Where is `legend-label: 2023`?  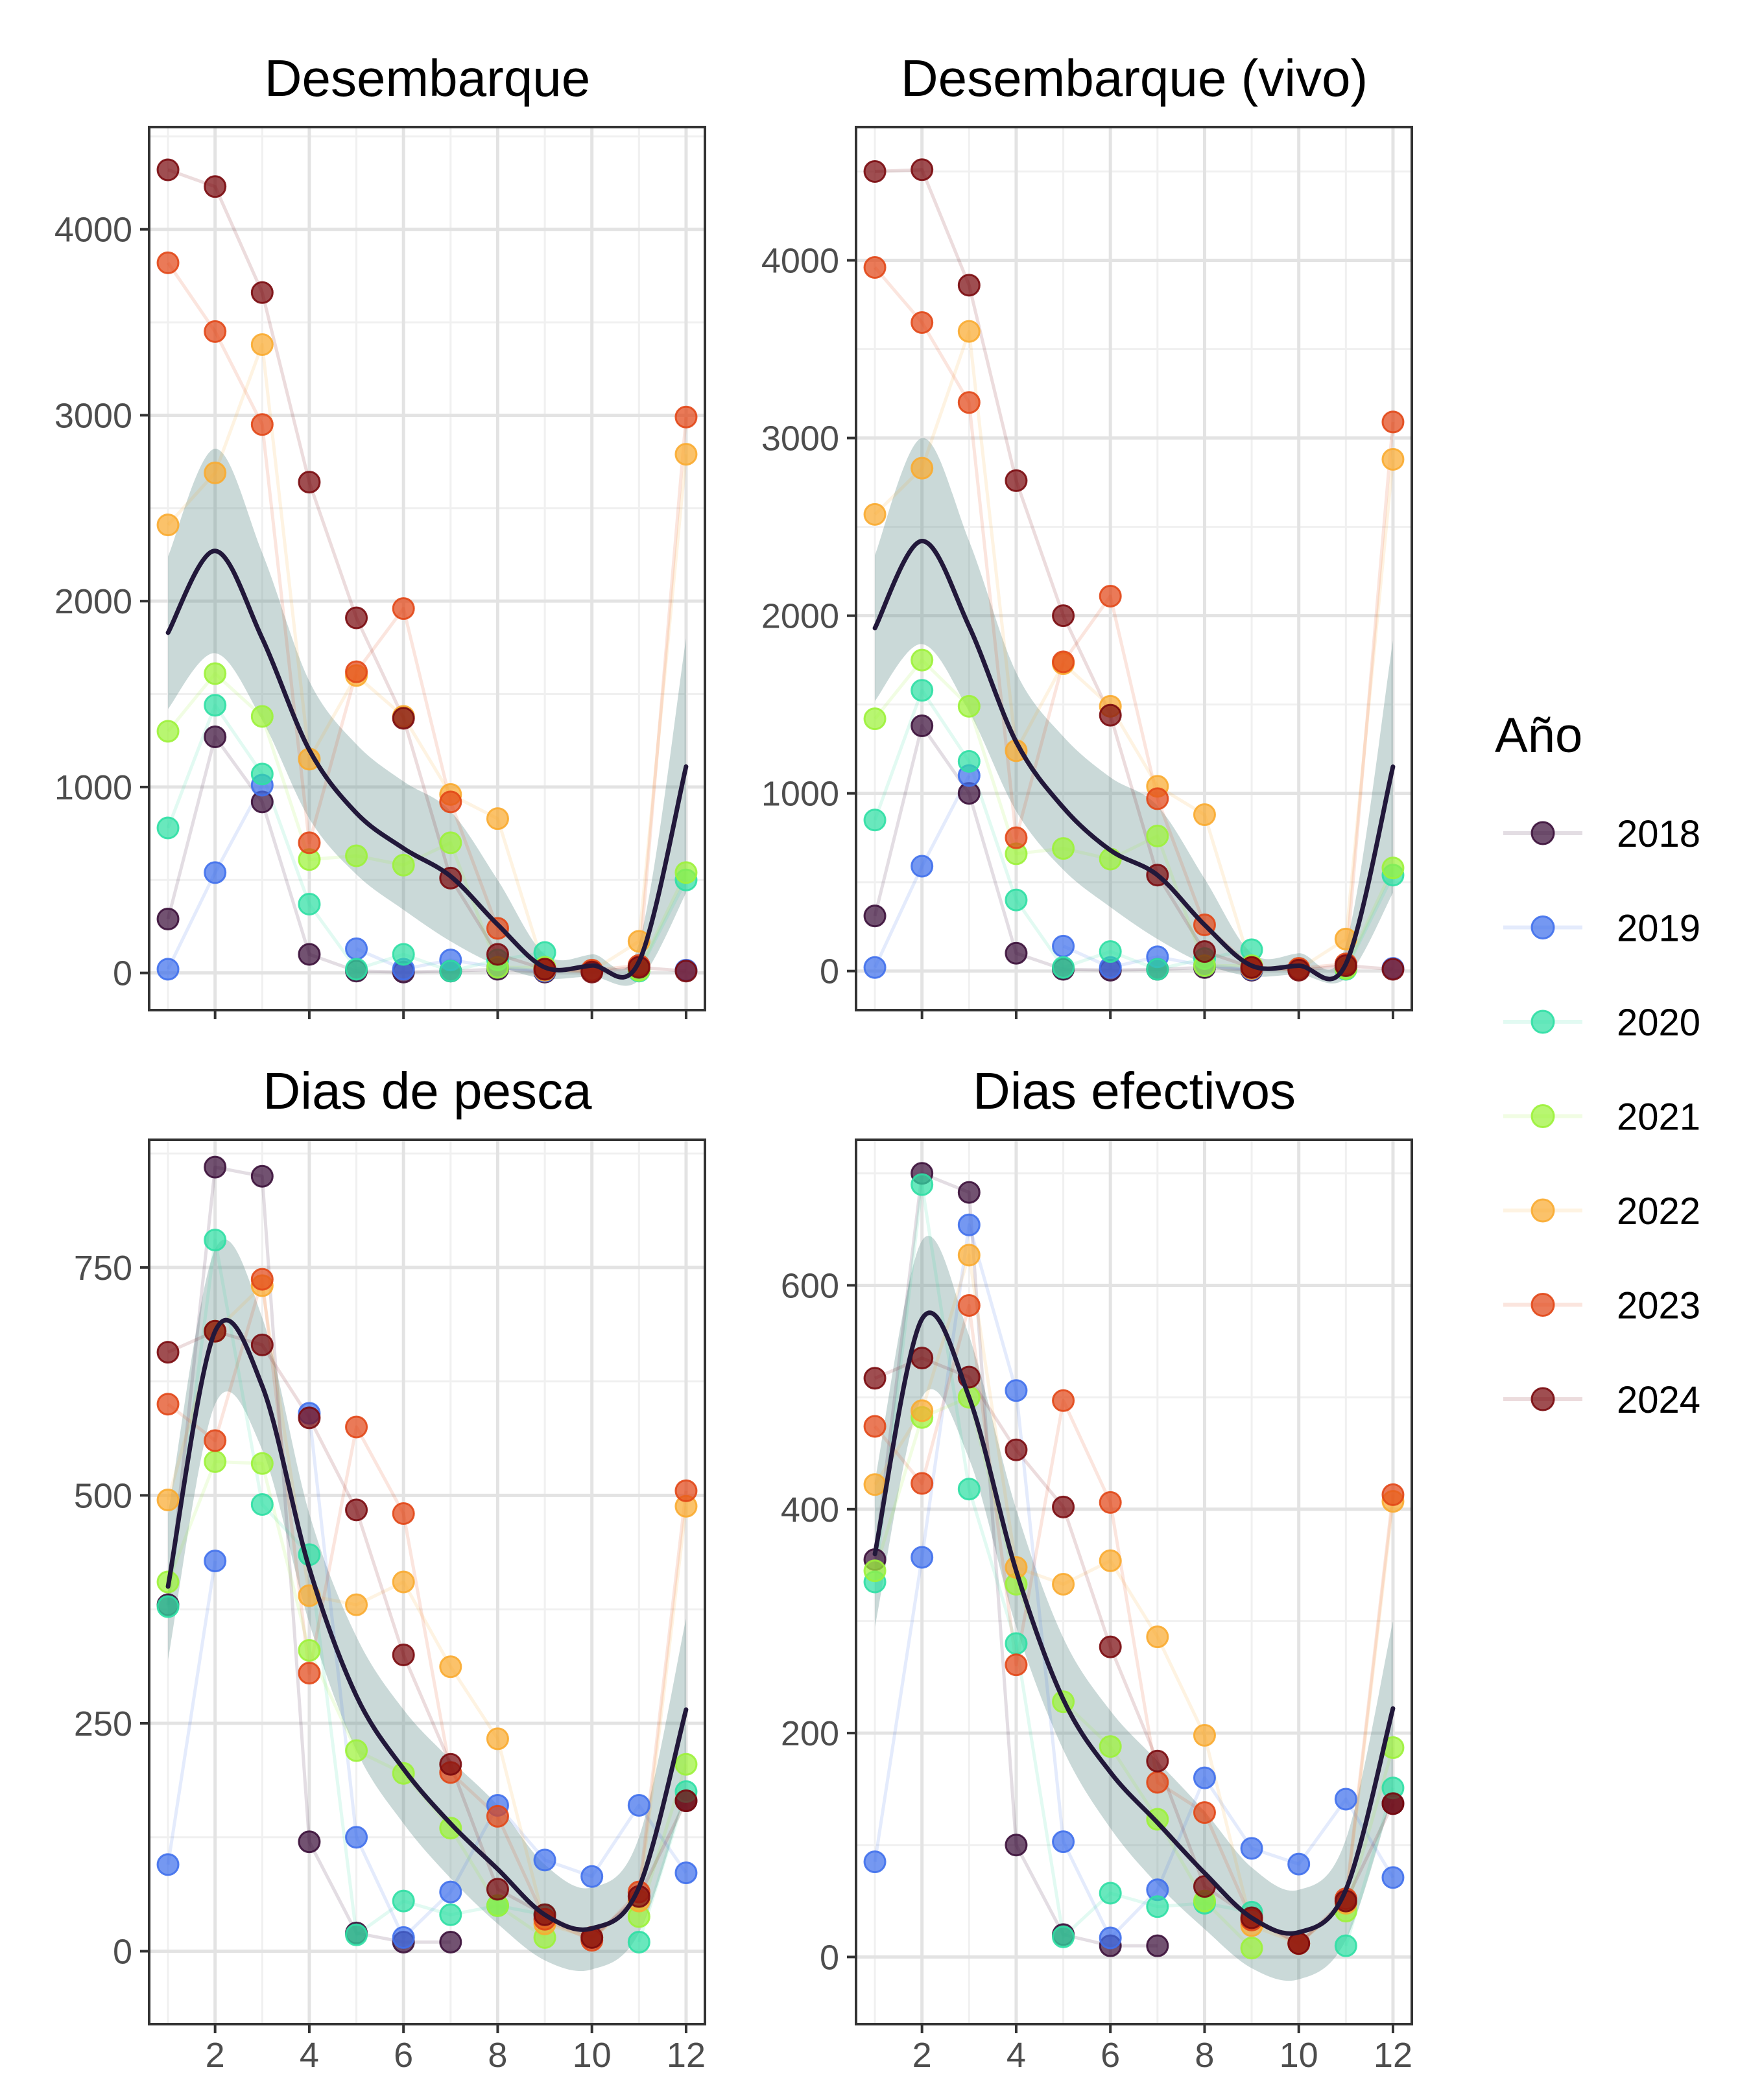
legend-label: 2023 is located at coordinates (1658, 1306).